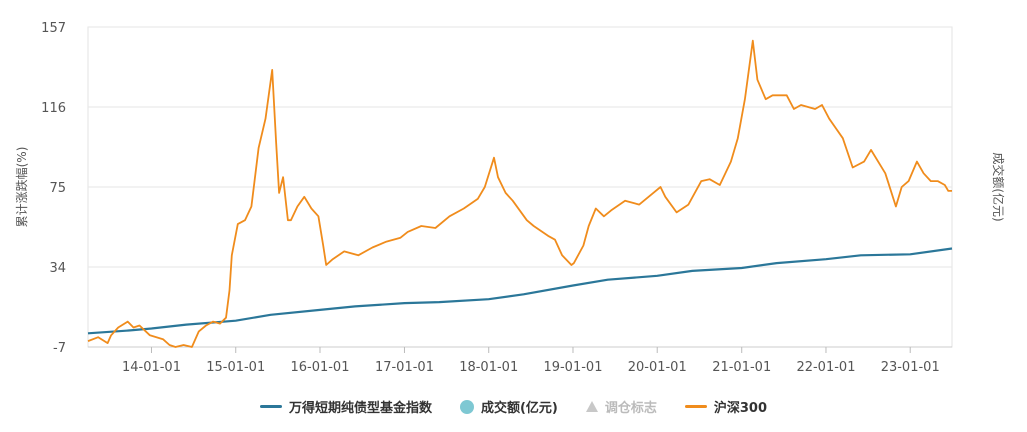 The image size is (1027, 432). I want to click on legend-triangle-icon, so click(591, 406).